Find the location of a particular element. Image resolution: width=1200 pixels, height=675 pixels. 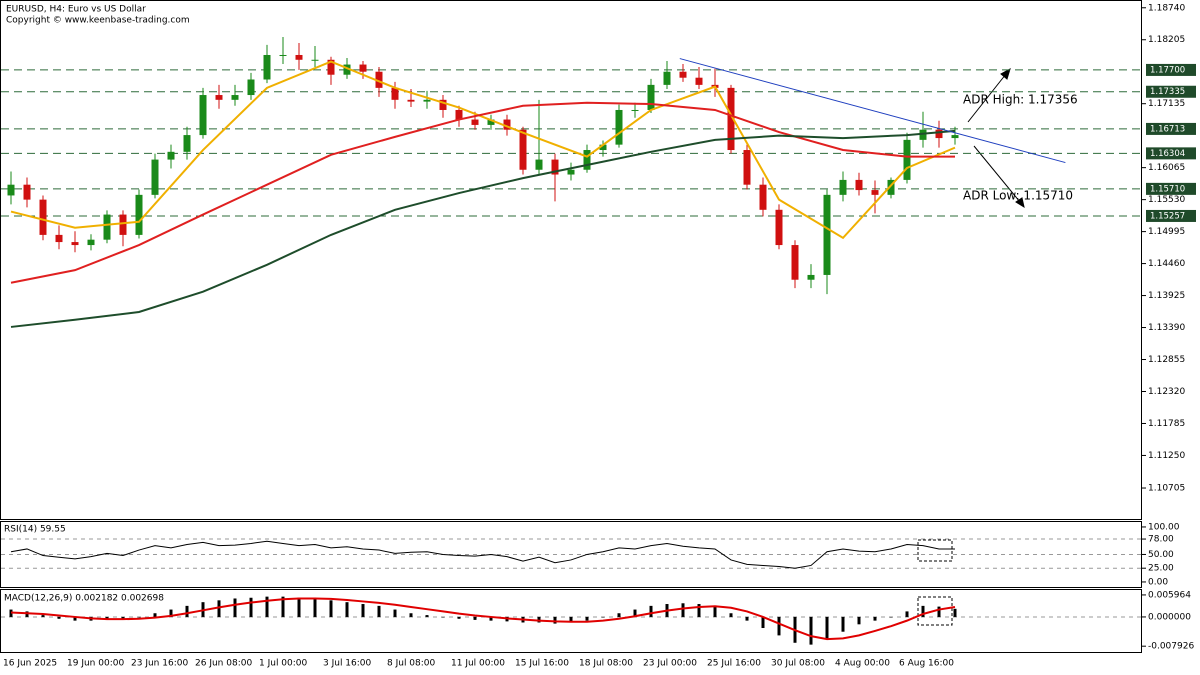

y-tick-label: 25.00 is located at coordinates (1161, 569).